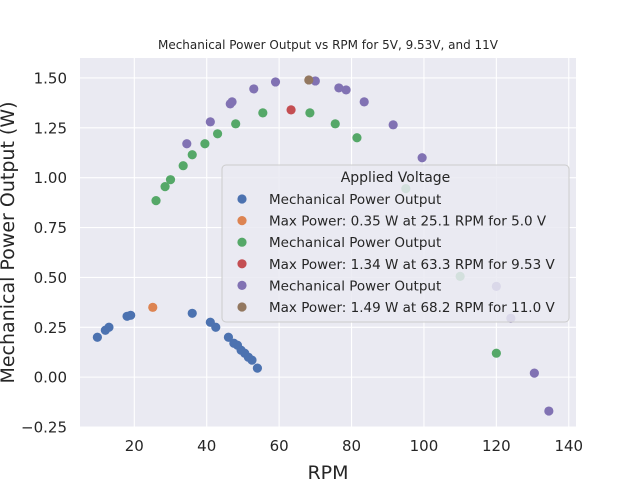 This screenshot has width=640, height=480. I want to click on y-tick-label: 0.25, so click(50, 328).